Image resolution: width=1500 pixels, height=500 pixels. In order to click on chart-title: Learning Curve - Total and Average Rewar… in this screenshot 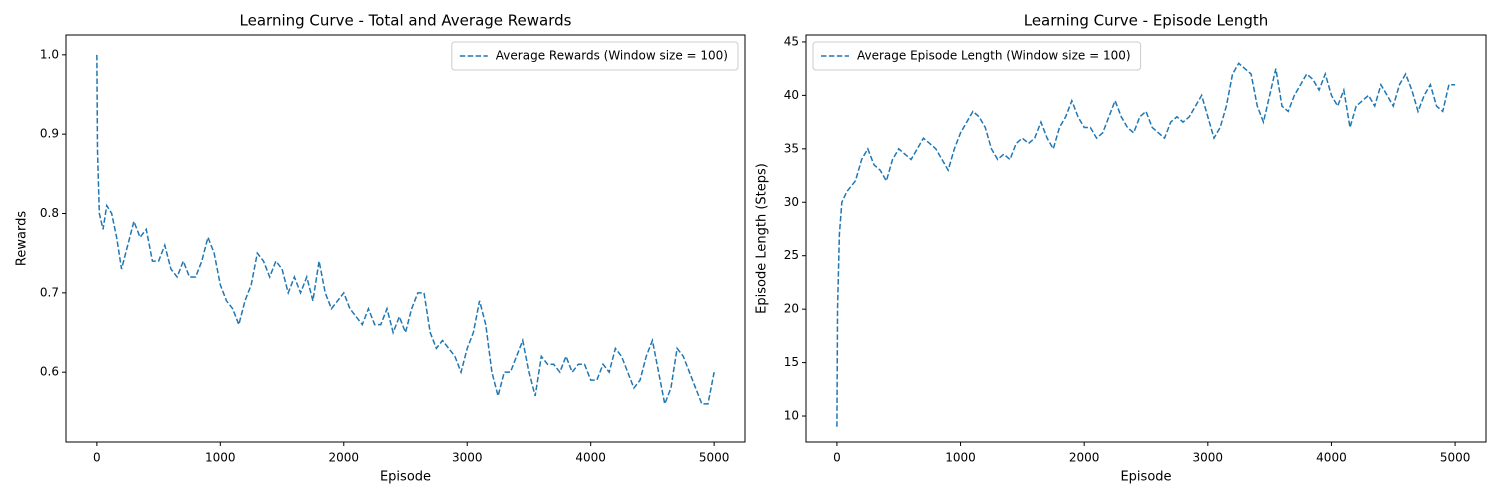, I will do `click(406, 21)`.